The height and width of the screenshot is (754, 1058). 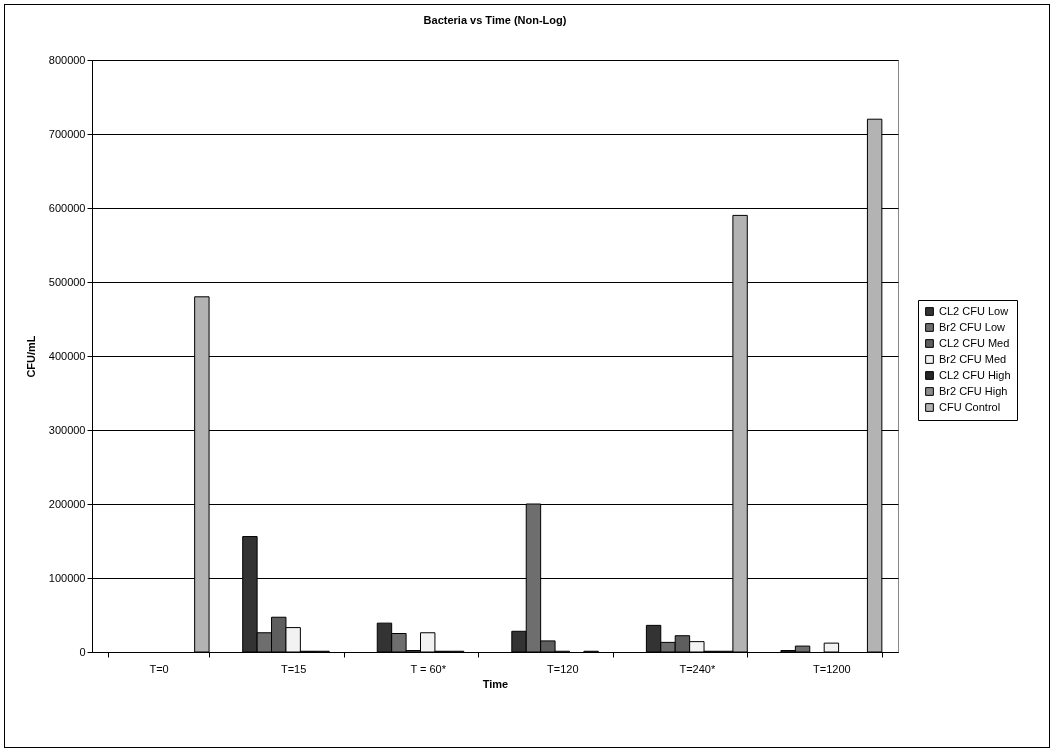 I want to click on y-axis-title: CFU/mL, so click(x=30, y=356).